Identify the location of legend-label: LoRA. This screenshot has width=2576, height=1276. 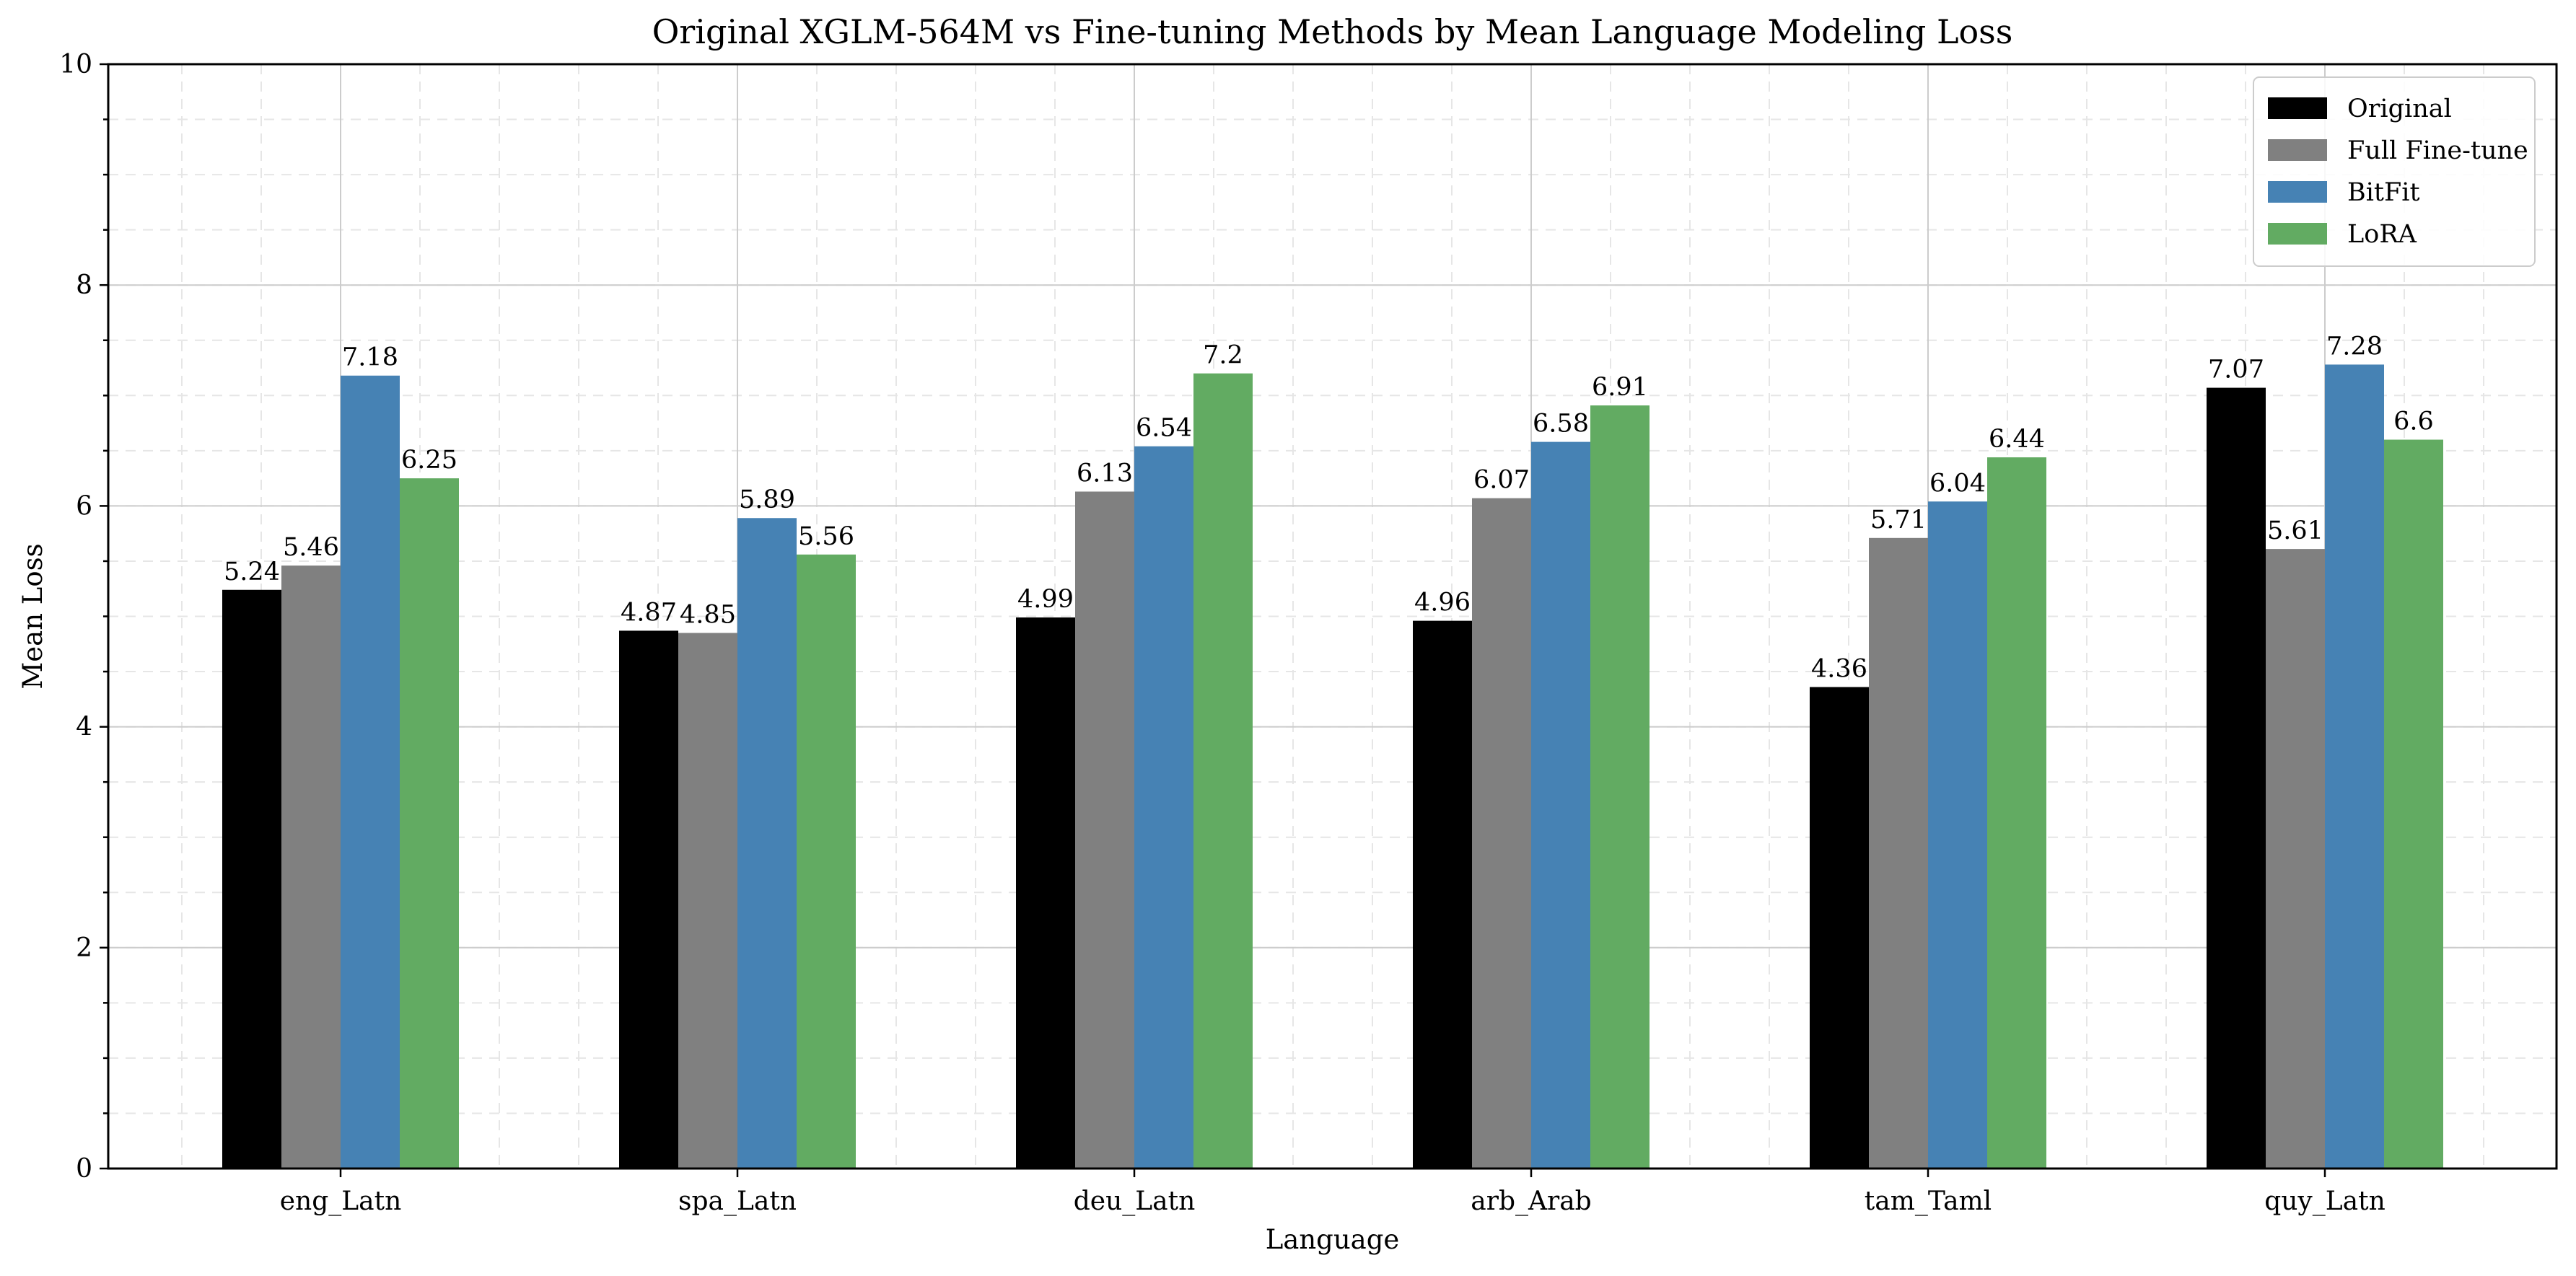
(2382, 235).